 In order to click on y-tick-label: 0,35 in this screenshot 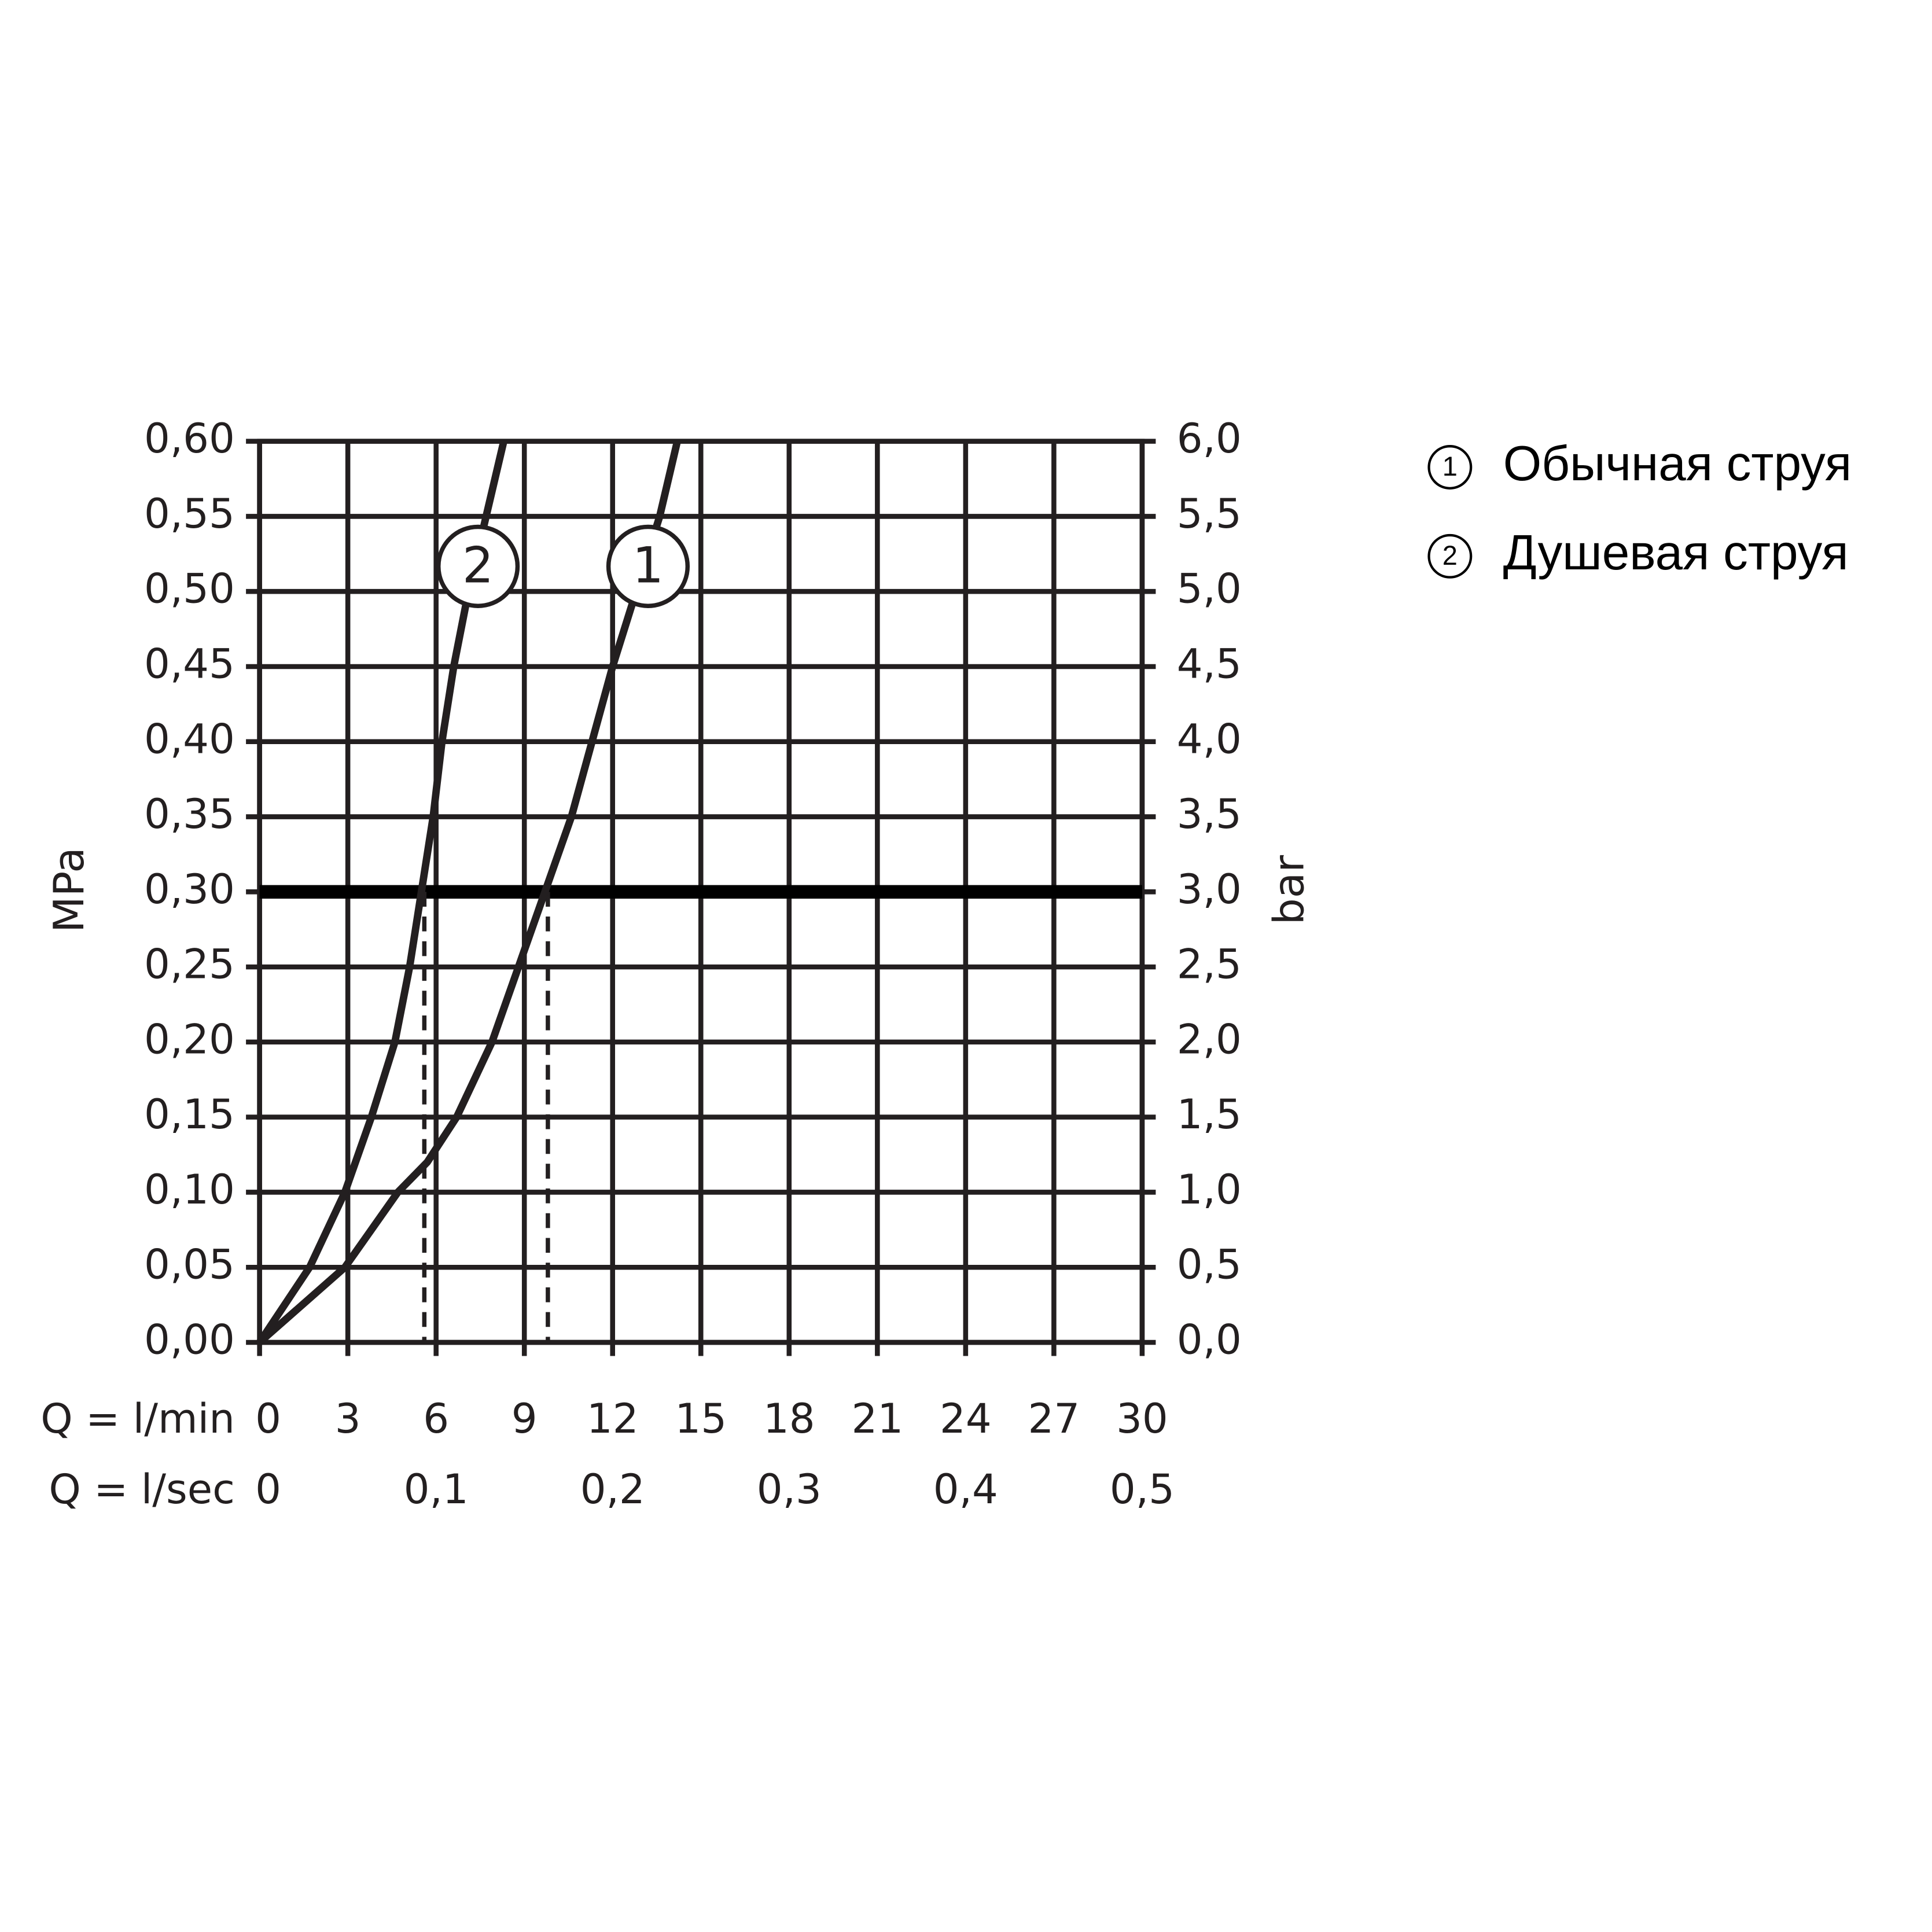, I will do `click(189, 814)`.